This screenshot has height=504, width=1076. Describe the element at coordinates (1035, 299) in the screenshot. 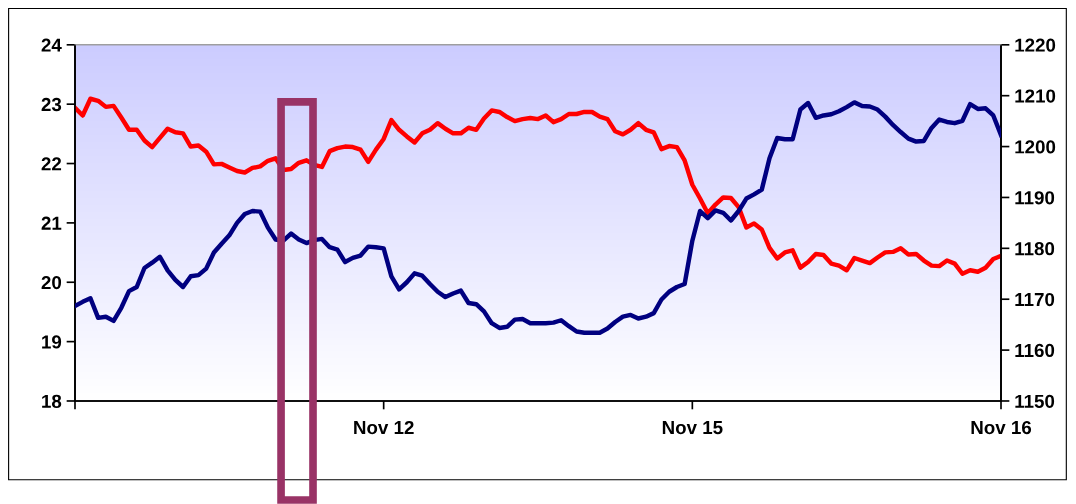

I see `y2-tick-label: 1170` at that location.